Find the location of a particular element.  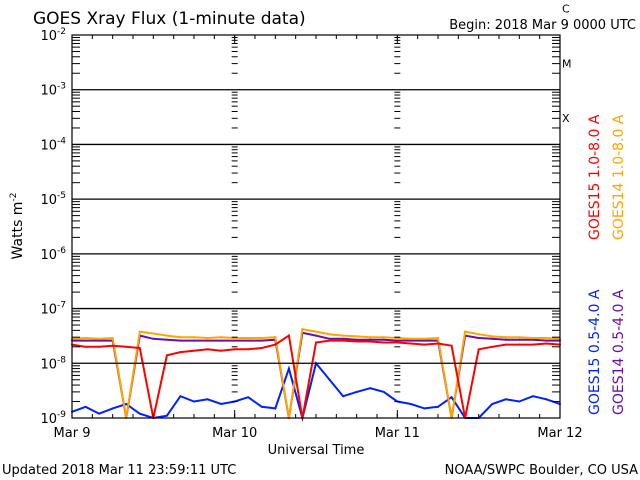

flare-class-label: X is located at coordinates (566, 118).